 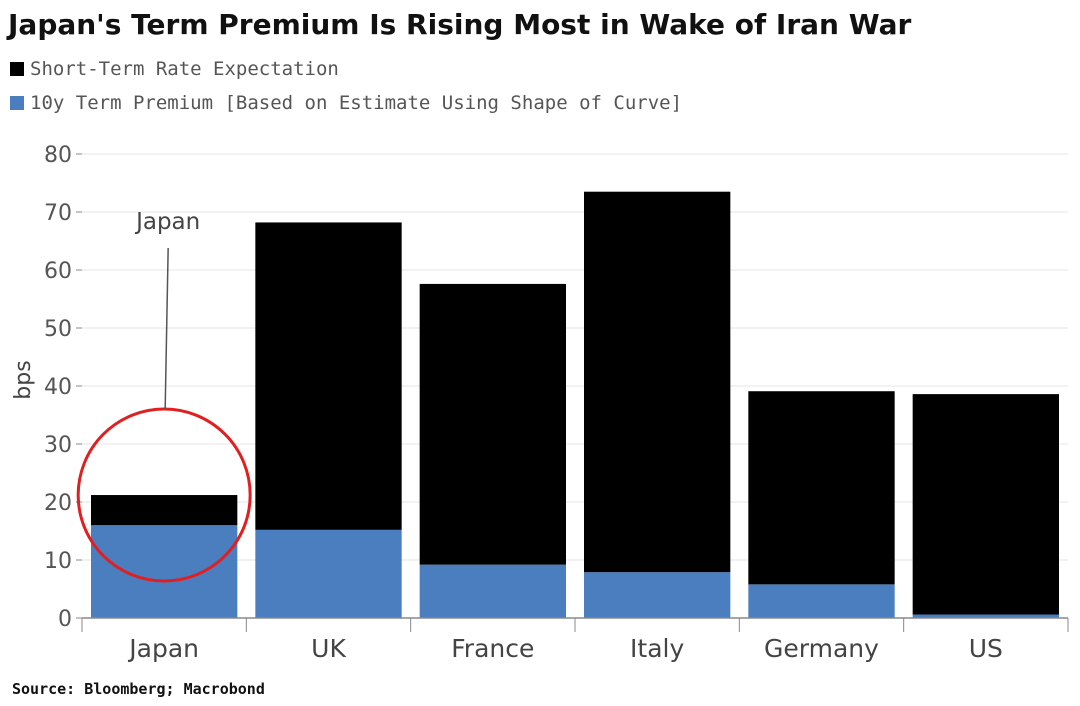 What do you see at coordinates (163, 648) in the screenshot?
I see `x-category-label: Japan` at bounding box center [163, 648].